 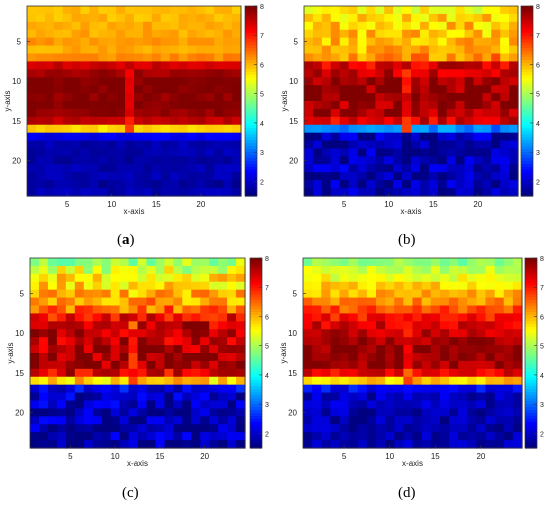 I want to click on plot-frame, so click(x=134, y=101).